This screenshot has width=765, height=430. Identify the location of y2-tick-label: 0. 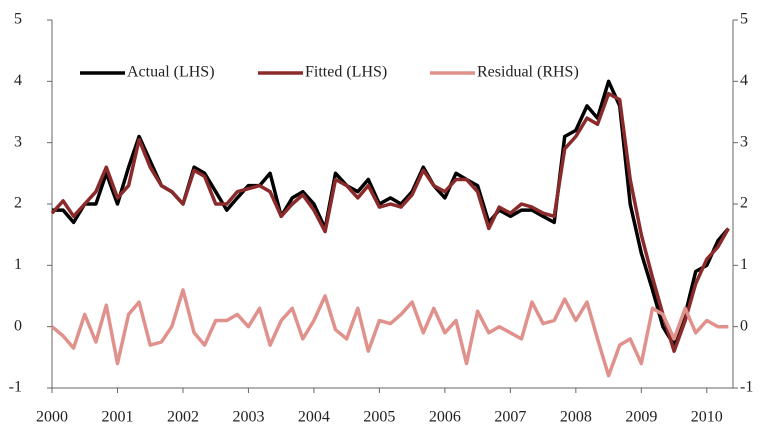
(744, 325).